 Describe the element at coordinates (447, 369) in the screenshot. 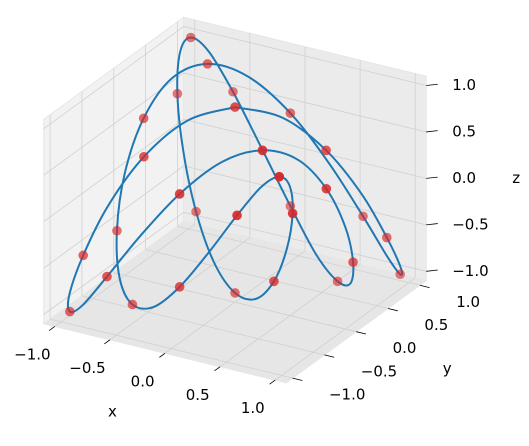

I see `y-axis-label: y` at that location.